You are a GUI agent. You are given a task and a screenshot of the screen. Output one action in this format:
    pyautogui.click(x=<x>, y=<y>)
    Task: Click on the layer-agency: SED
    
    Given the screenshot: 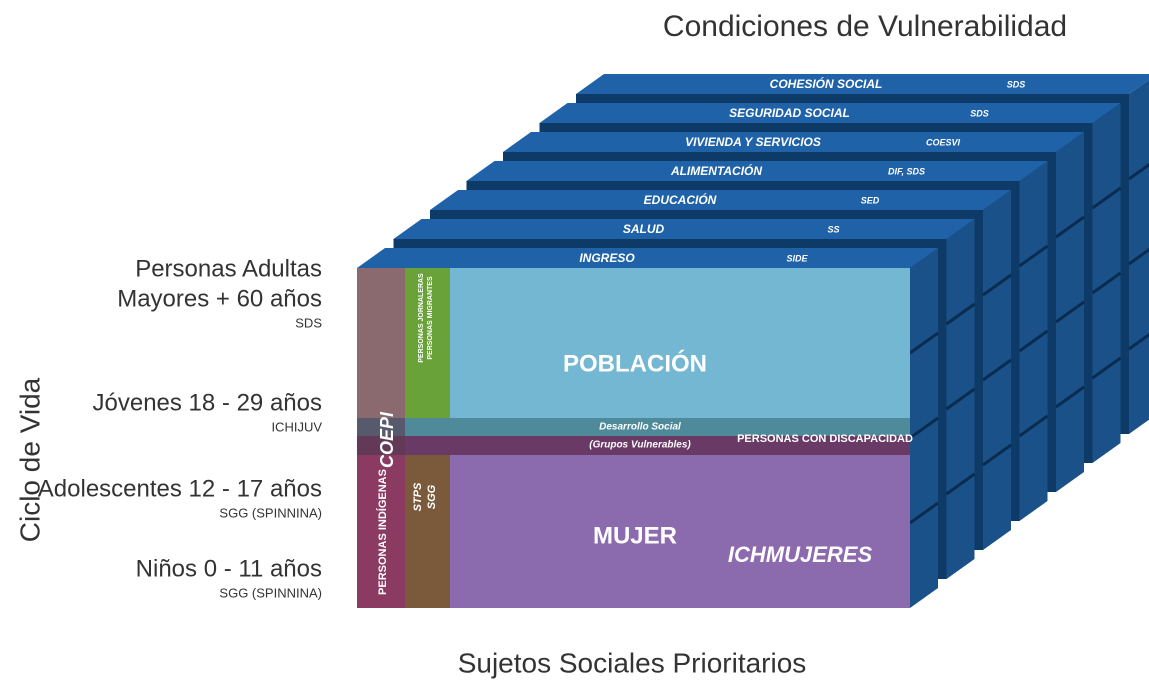 What is the action you would take?
    pyautogui.click(x=870, y=200)
    